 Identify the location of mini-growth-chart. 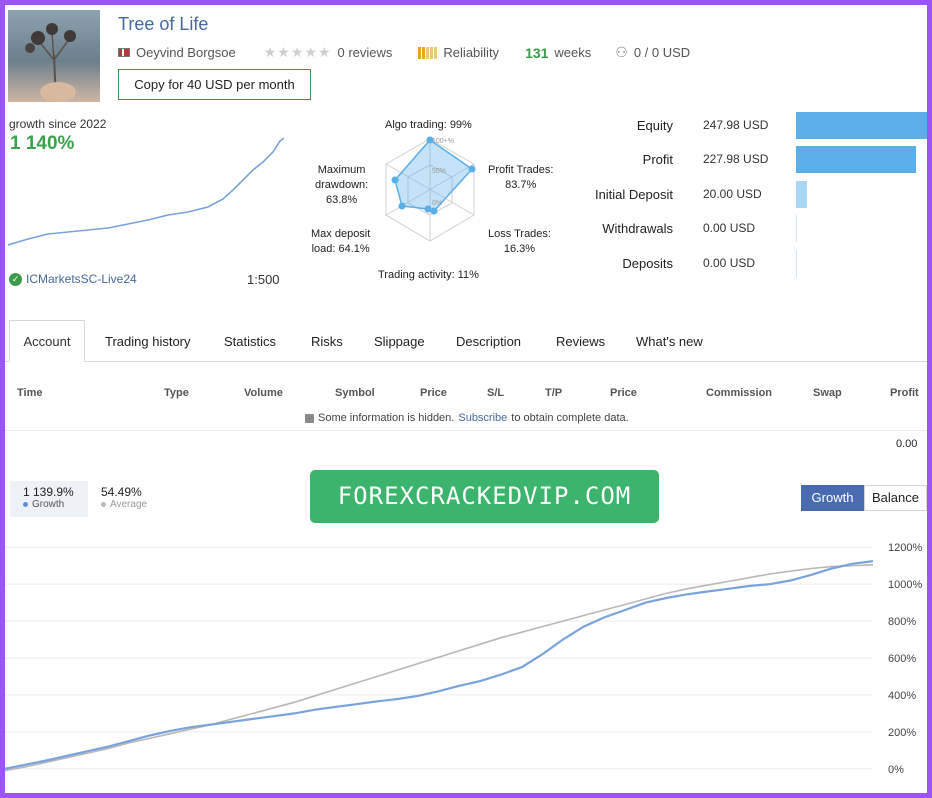
(146, 191).